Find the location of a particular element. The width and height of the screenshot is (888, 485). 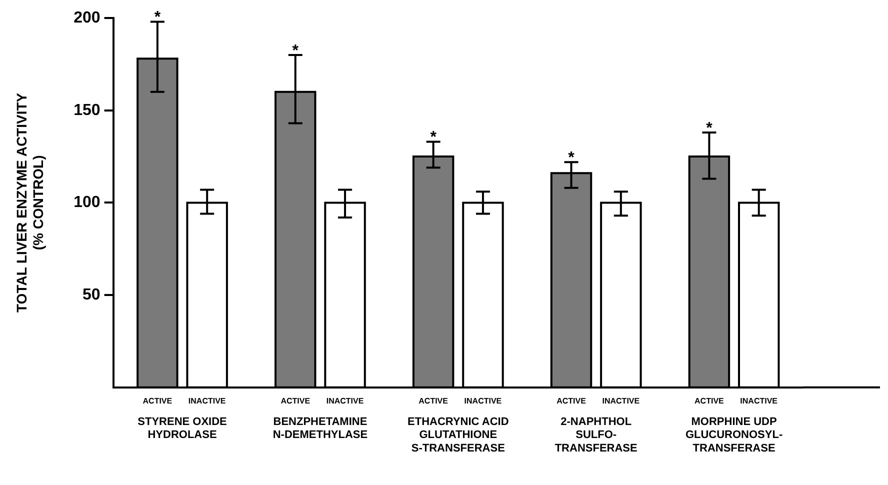

y-tick-label: 50 is located at coordinates (91, 295).